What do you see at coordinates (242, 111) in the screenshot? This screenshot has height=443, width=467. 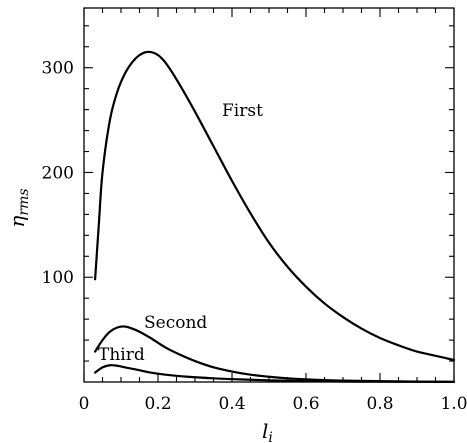 I see `series-label-first: First` at bounding box center [242, 111].